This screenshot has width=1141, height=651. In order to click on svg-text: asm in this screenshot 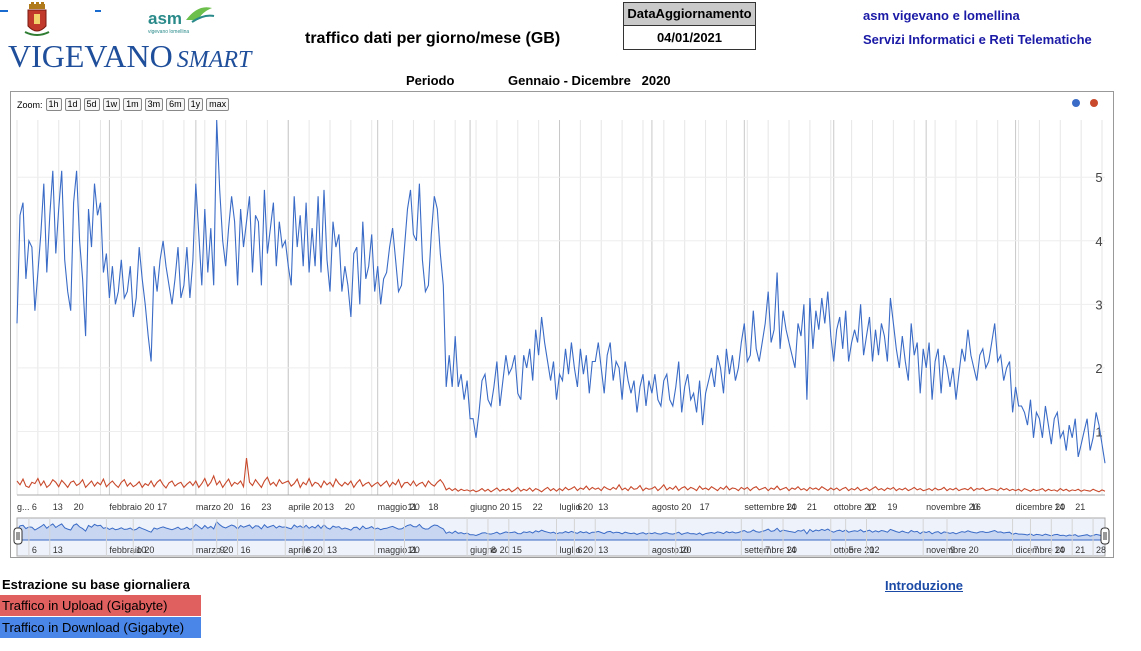, I will do `click(165, 18)`.